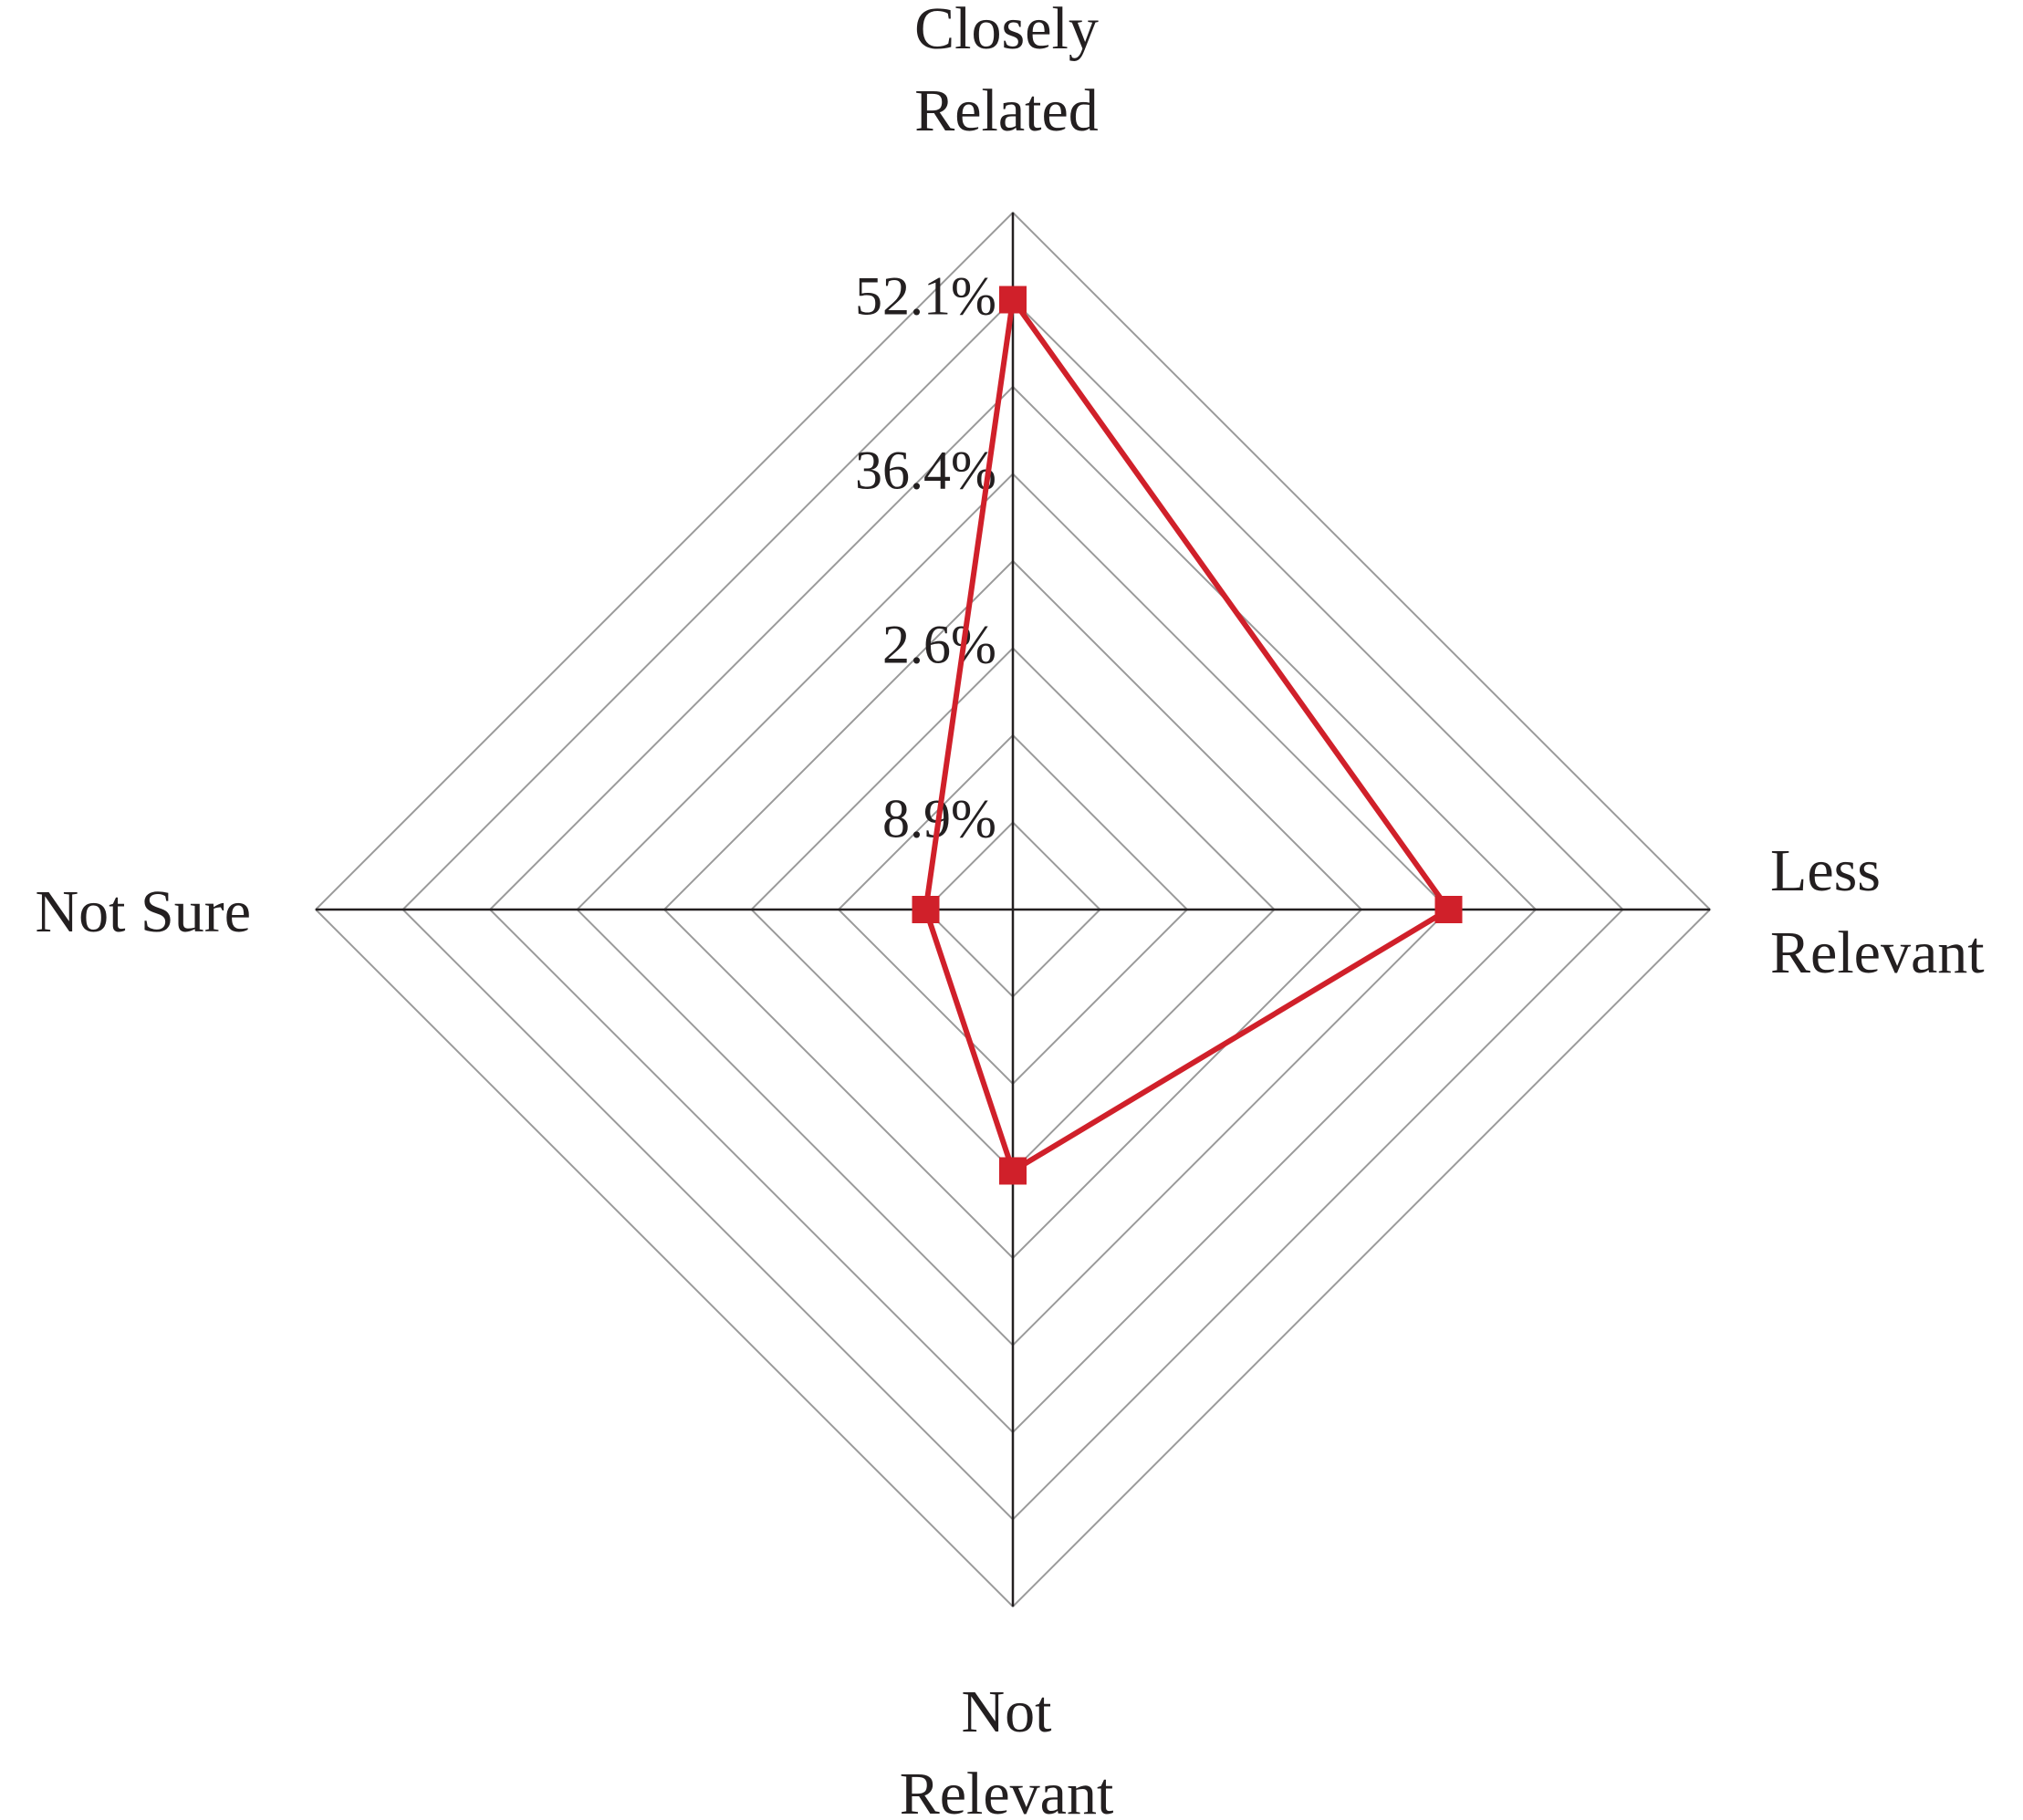 The width and height of the screenshot is (2023, 1820). What do you see at coordinates (1877, 911) in the screenshot?
I see `category-label: Less Relevant` at bounding box center [1877, 911].